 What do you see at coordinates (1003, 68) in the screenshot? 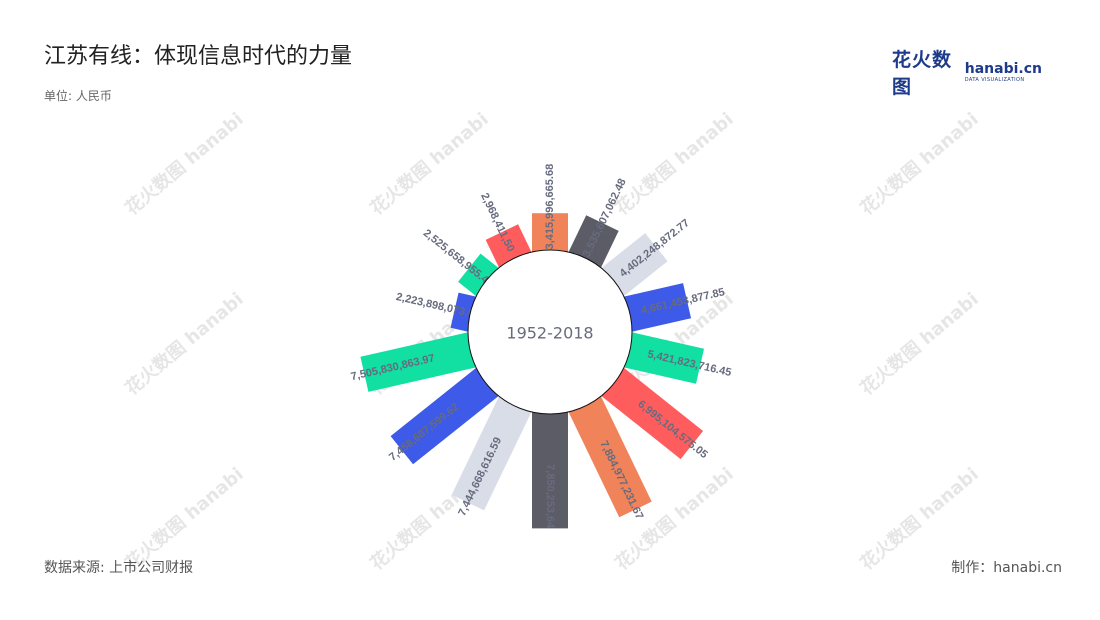
I see `logo-en-text: hanabi.cn` at bounding box center [1003, 68].